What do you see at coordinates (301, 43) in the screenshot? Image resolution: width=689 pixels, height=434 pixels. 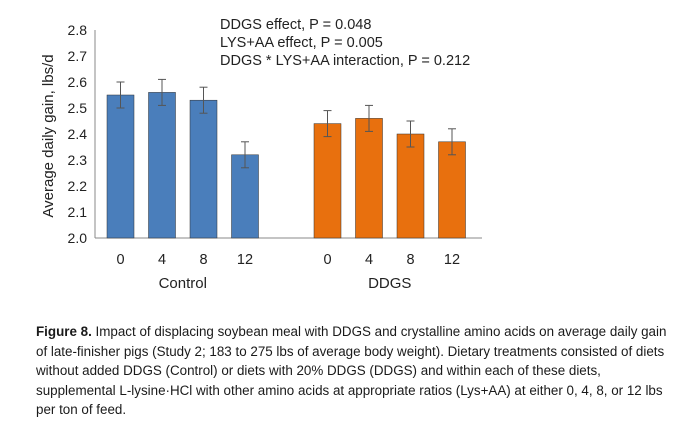 I see `annotation: LYS+AA effect, P = 0.005` at bounding box center [301, 43].